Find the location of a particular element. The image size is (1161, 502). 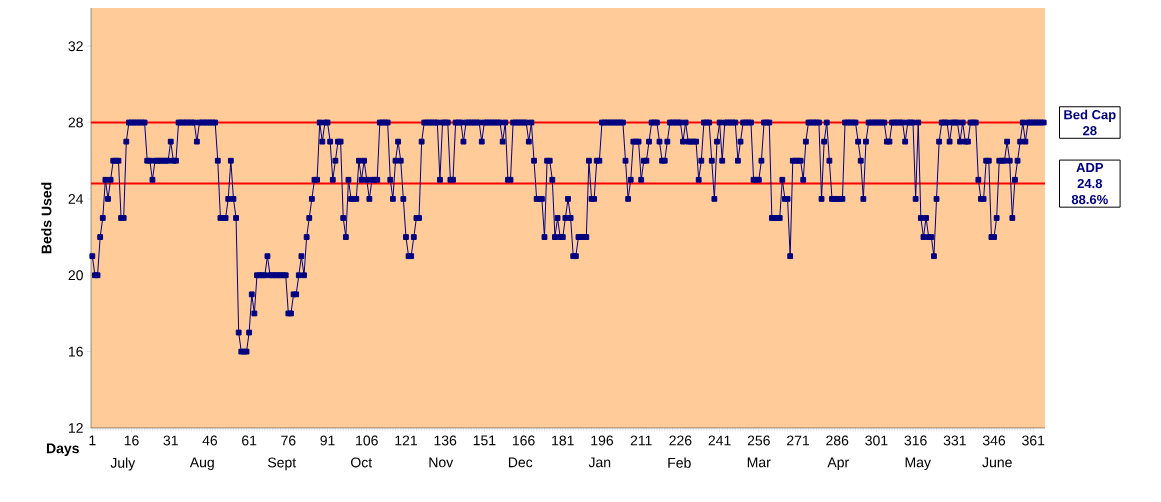

y-tick-label: 16 is located at coordinates (75, 351).